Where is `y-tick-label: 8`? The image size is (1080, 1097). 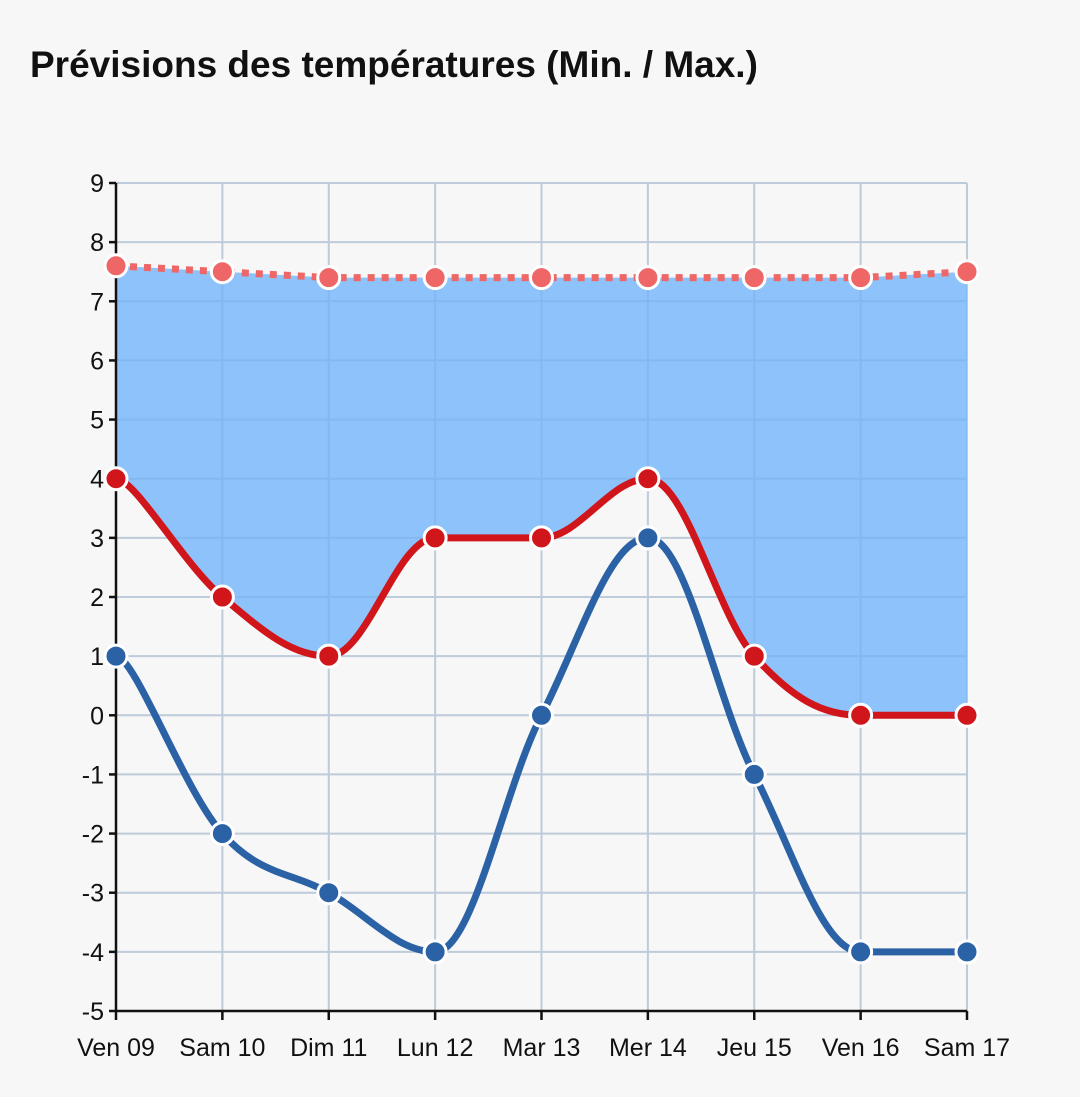
y-tick-label: 8 is located at coordinates (97, 243).